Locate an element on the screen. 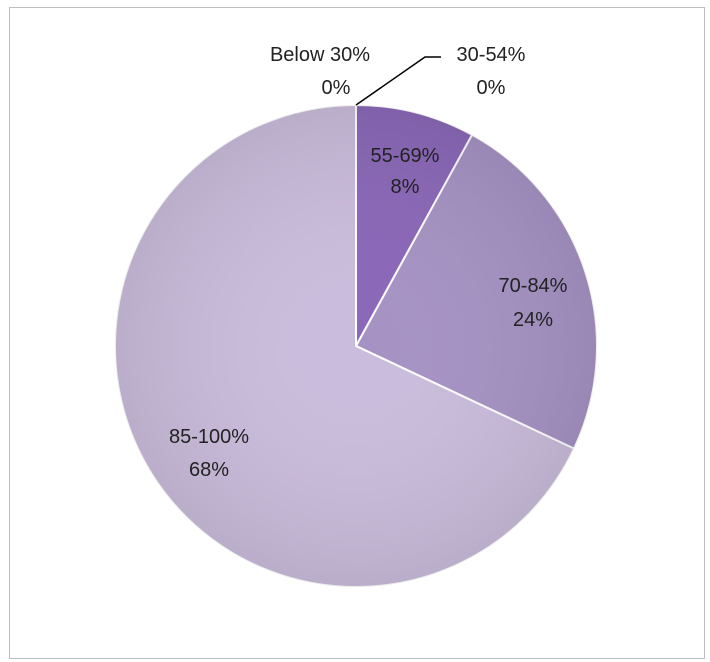 The height and width of the screenshot is (662, 710). label-55-69-value: 8% is located at coordinates (405, 187).